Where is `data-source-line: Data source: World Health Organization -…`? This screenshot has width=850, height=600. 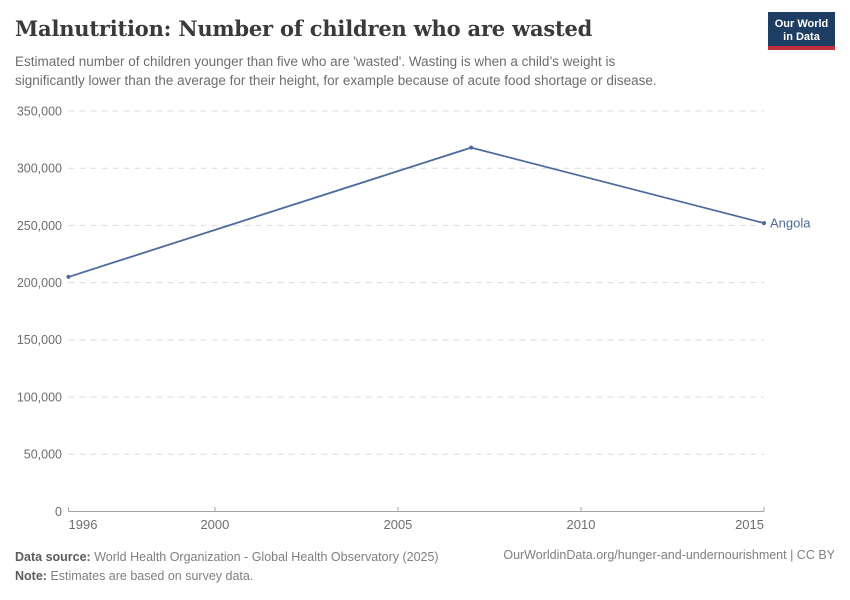
data-source-line: Data source: World Health Organization -… is located at coordinates (227, 557).